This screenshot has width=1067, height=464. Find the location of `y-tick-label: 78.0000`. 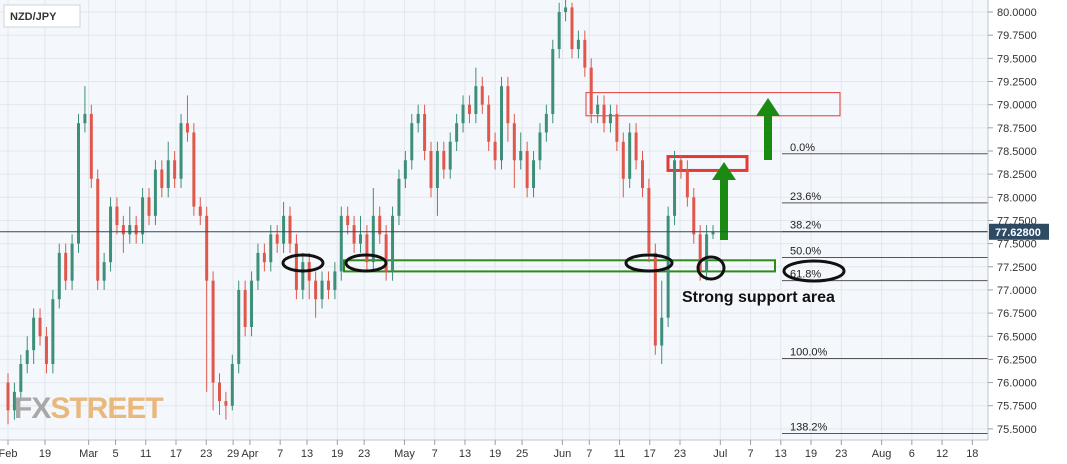

y-tick-label: 78.0000 is located at coordinates (1017, 198).